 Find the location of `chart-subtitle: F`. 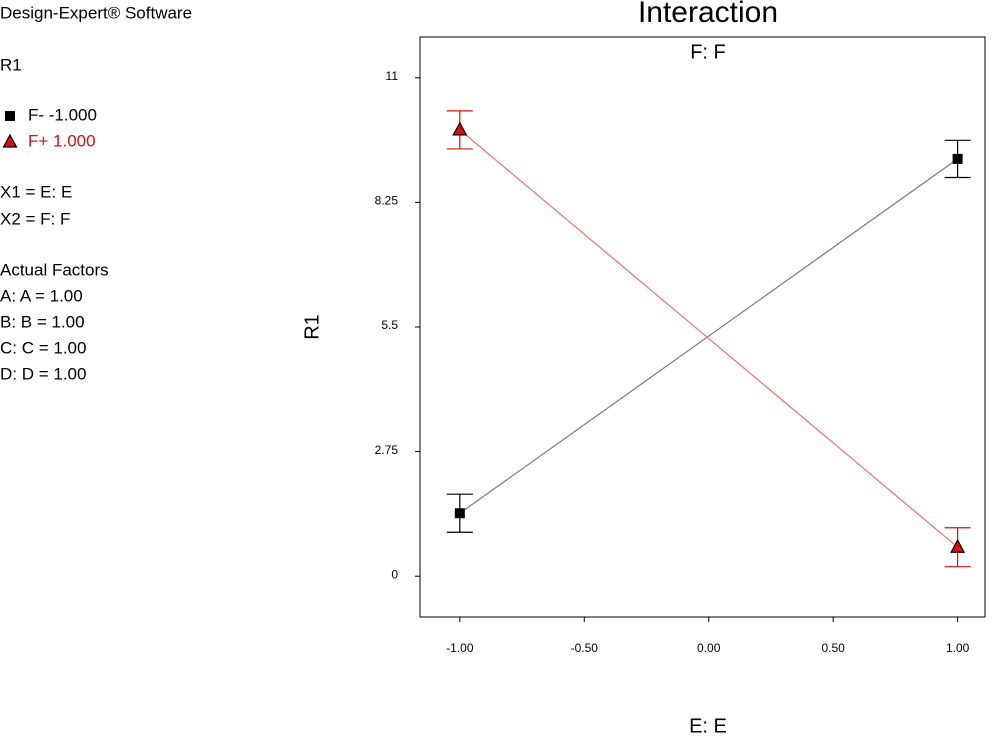

chart-subtitle: F is located at coordinates (708, 52).